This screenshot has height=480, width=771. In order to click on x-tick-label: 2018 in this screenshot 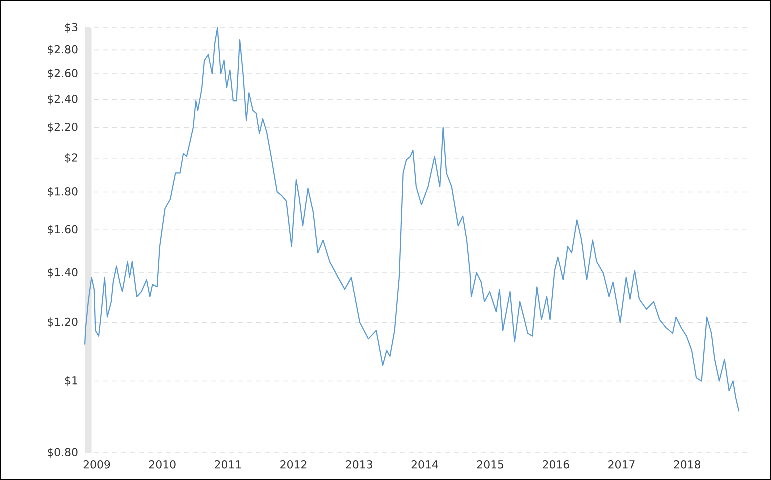, I will do `click(687, 464)`.